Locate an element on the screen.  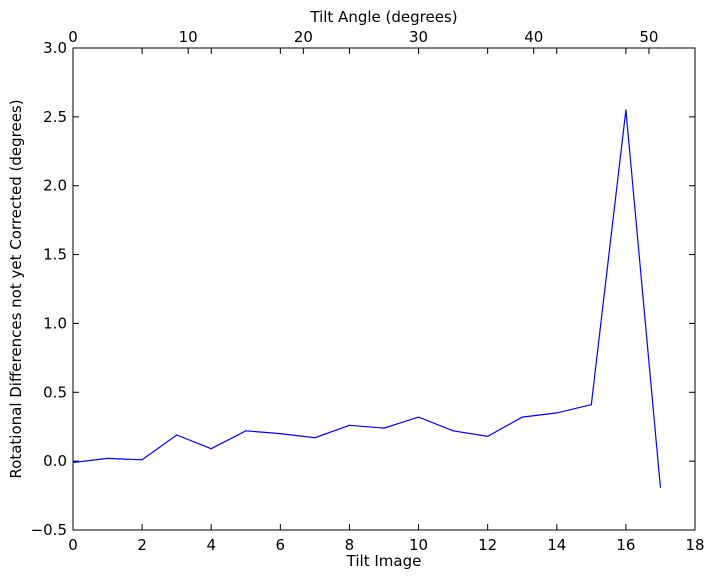
x-axis-title: Tilt Image is located at coordinates (384, 561).